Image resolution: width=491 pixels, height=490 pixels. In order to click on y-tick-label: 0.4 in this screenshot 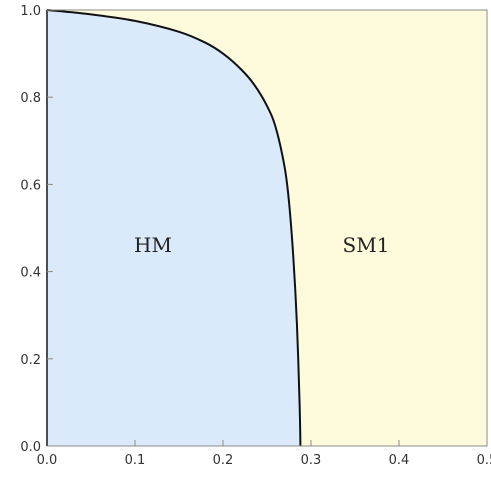, I will do `click(30, 273)`.